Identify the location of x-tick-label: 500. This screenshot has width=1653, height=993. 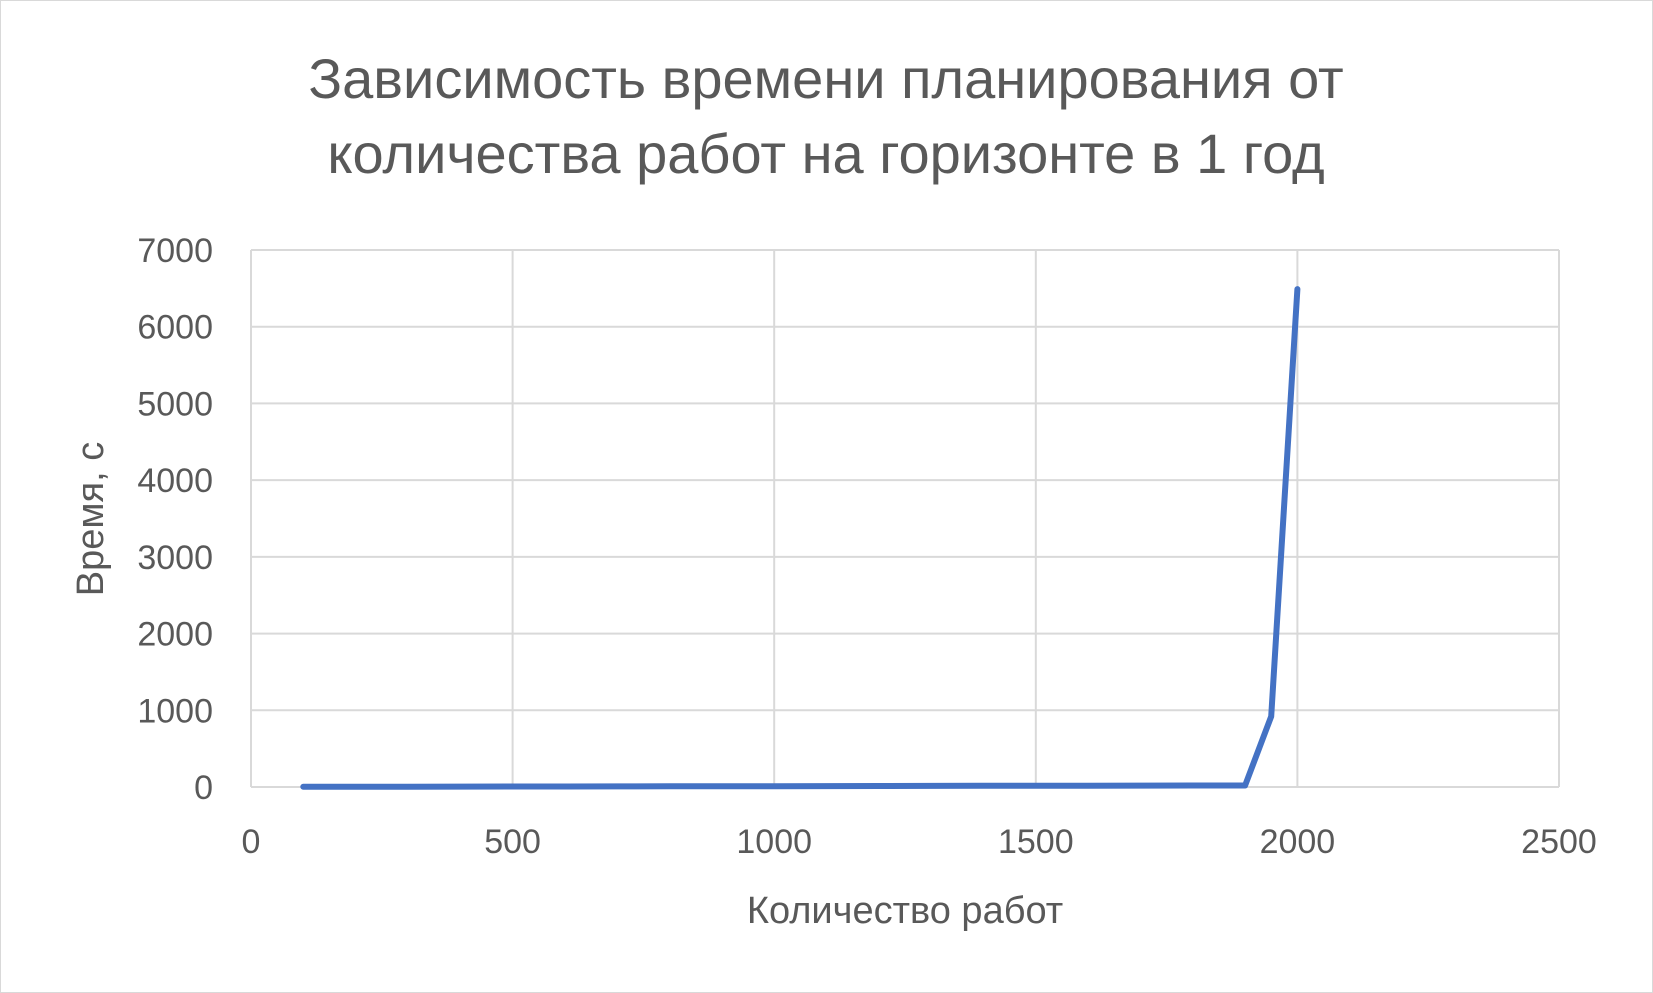
(512, 842).